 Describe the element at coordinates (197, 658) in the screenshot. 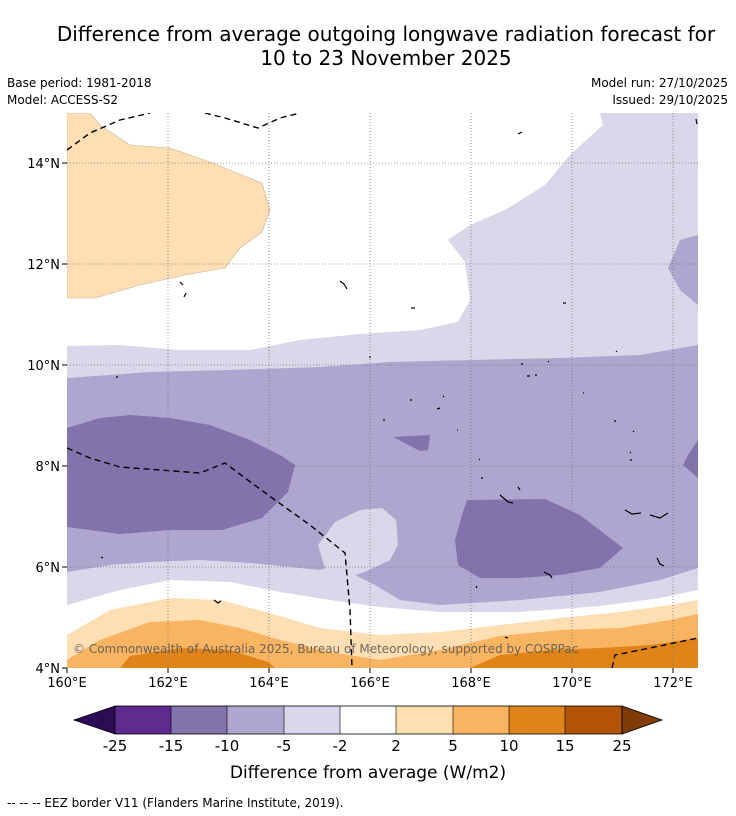

I see `olr-contour-strong-positive-south` at that location.